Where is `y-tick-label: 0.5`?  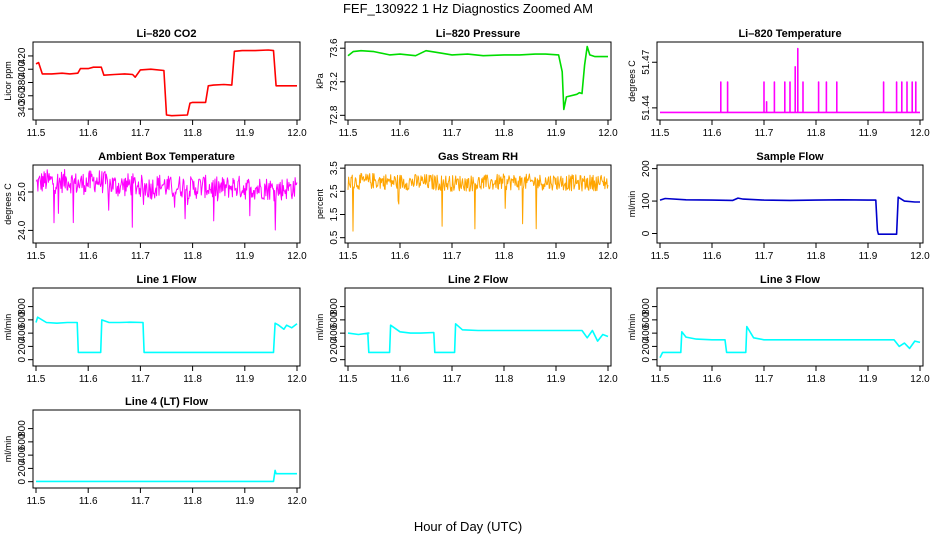 y-tick-label: 0.5 is located at coordinates (334, 237).